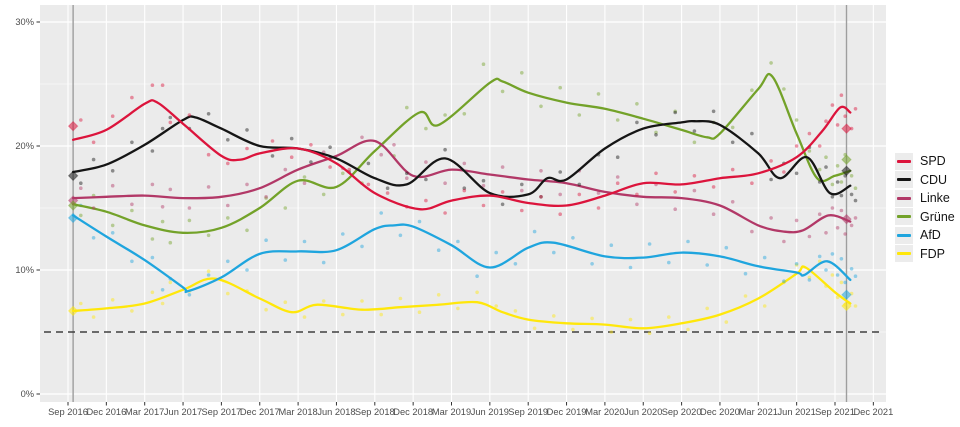  Describe the element at coordinates (24, 146) in the screenshot. I see `y-tick-label: 20%` at that location.